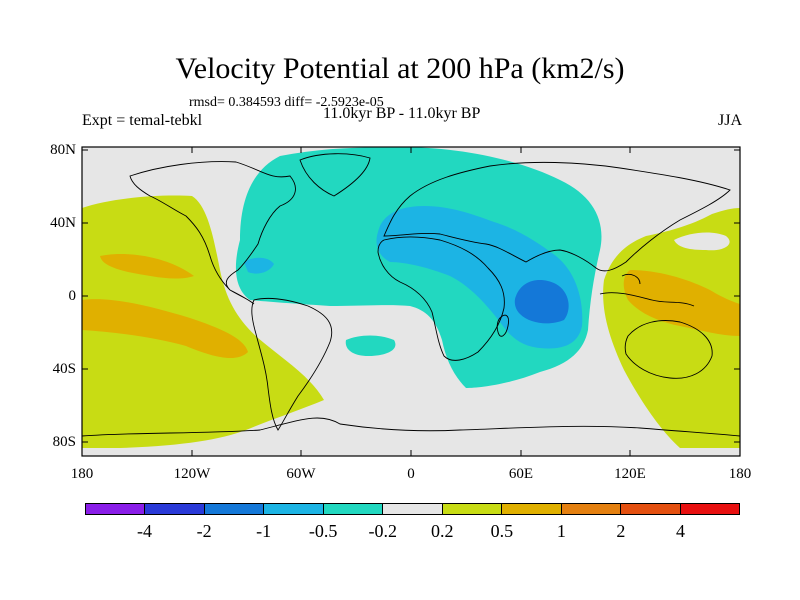 The image size is (800, 600). Describe the element at coordinates (64, 442) in the screenshot. I see `y-tick-label: 80S` at that location.